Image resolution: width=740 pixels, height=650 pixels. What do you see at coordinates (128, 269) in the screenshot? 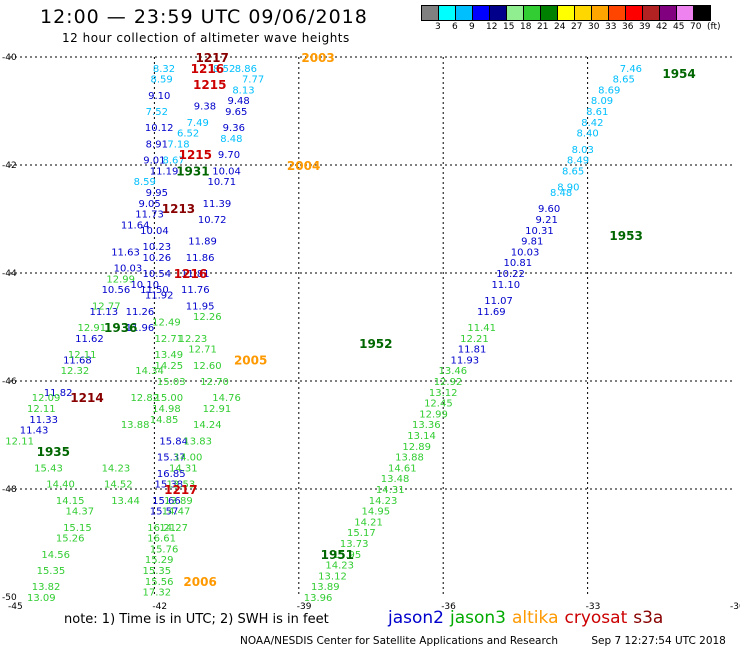
I see `swh-data-point: 10.03` at bounding box center [128, 269].